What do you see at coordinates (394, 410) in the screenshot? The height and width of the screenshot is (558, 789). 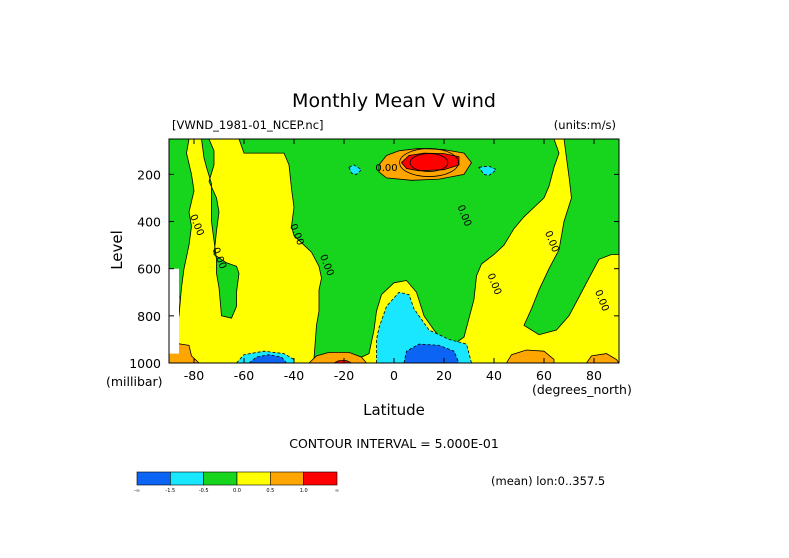 I see `x-axis-label: Latitude` at bounding box center [394, 410].